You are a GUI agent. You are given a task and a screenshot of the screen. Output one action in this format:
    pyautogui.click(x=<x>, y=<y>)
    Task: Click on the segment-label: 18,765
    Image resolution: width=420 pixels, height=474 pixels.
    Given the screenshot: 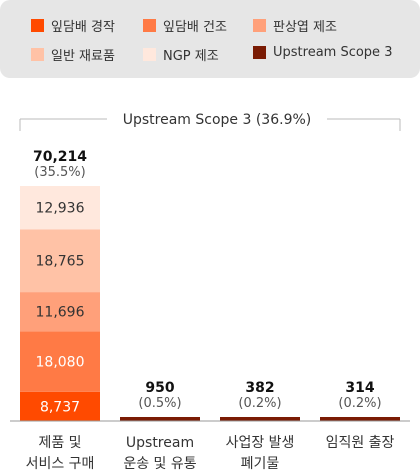 What is the action you would take?
    pyautogui.click(x=60, y=262)
    